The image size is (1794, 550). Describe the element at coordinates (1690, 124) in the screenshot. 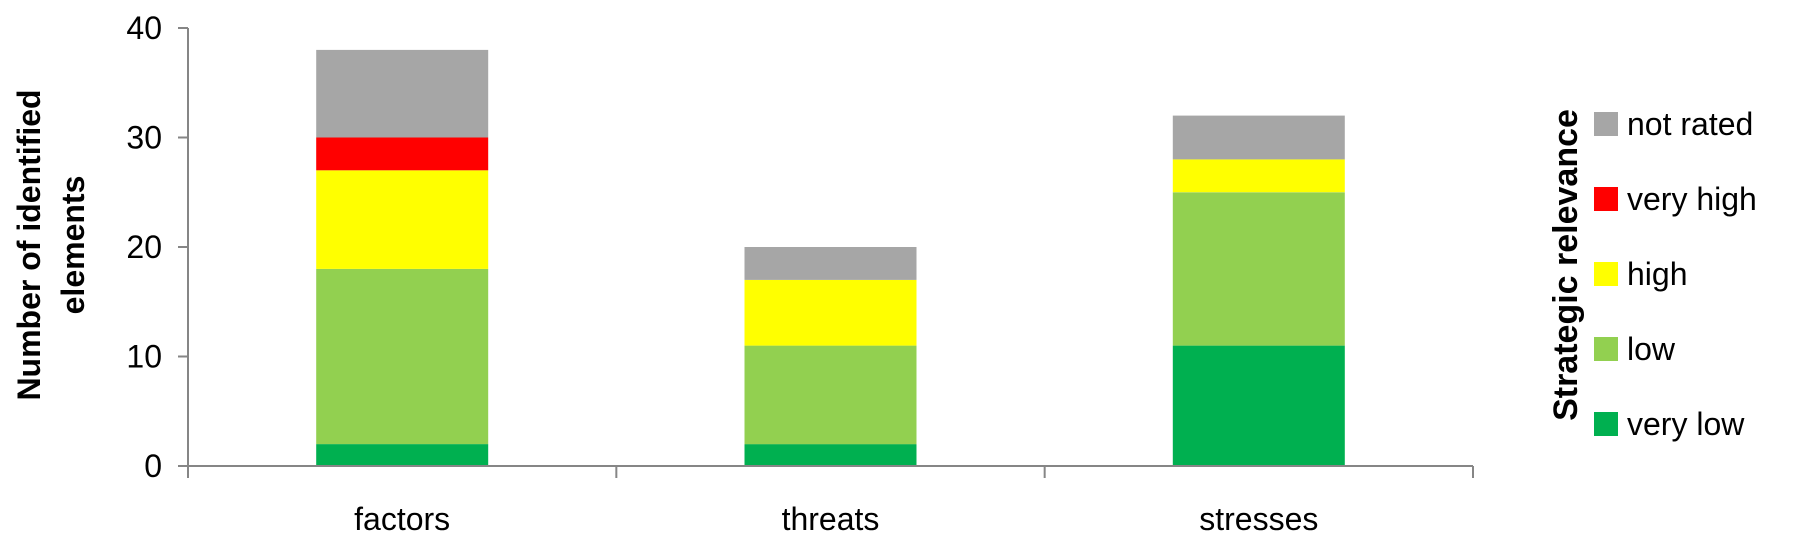

I see `legend-label-not-rated: not rated` at that location.